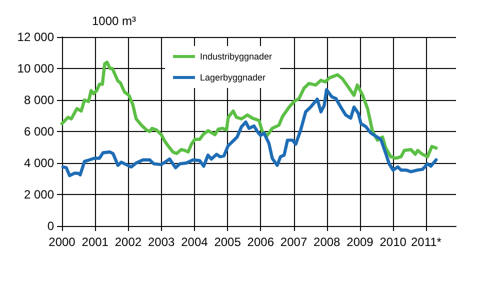 This screenshot has height=288, width=498. What do you see at coordinates (393, 242) in the screenshot?
I see `x-tick-label: 2010` at bounding box center [393, 242].